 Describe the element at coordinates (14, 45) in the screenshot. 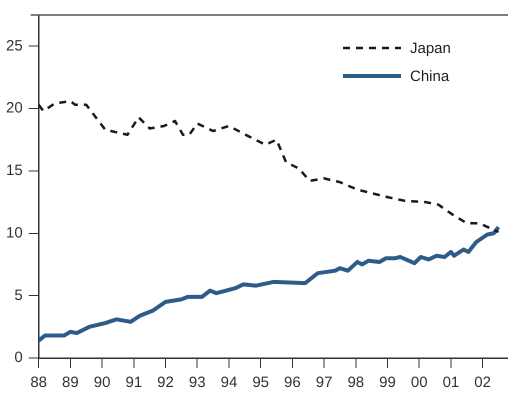

I see `y-tick-label: 25` at that location.